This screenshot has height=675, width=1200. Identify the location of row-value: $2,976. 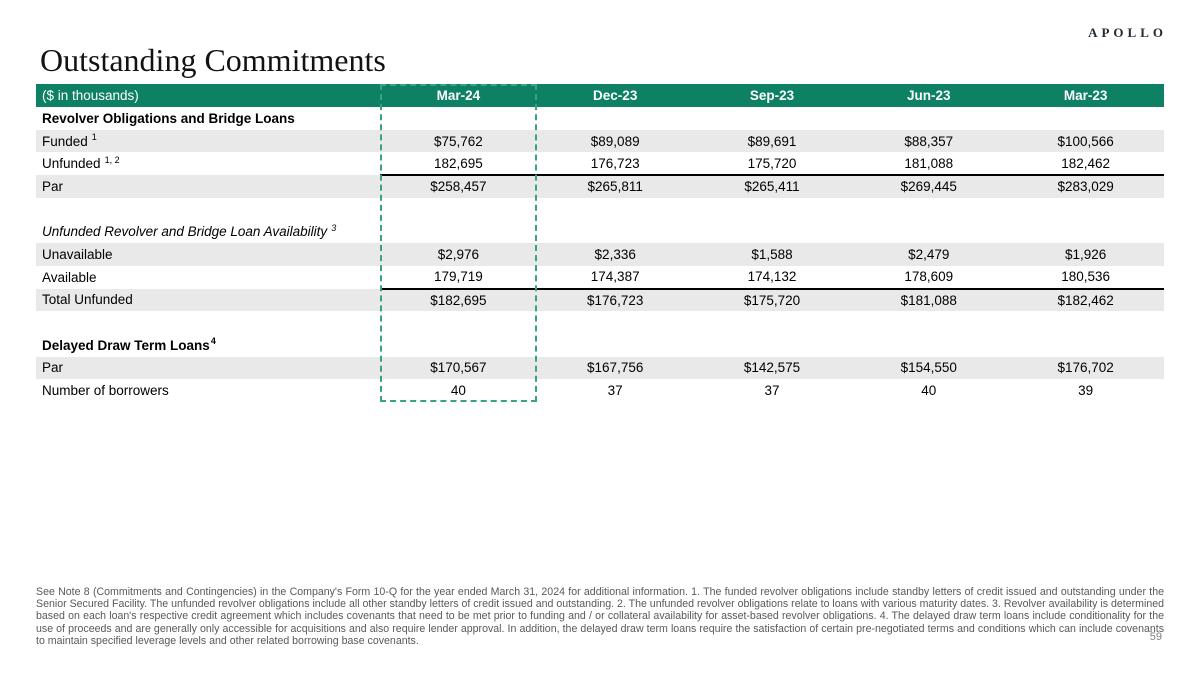
(458, 254).